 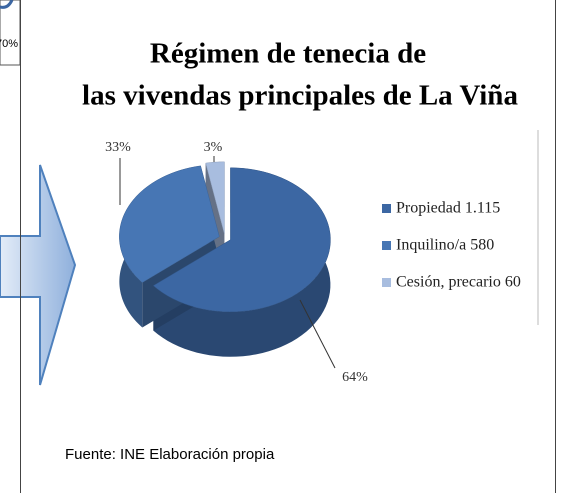 I want to click on data-label: 64%, so click(x=355, y=377).